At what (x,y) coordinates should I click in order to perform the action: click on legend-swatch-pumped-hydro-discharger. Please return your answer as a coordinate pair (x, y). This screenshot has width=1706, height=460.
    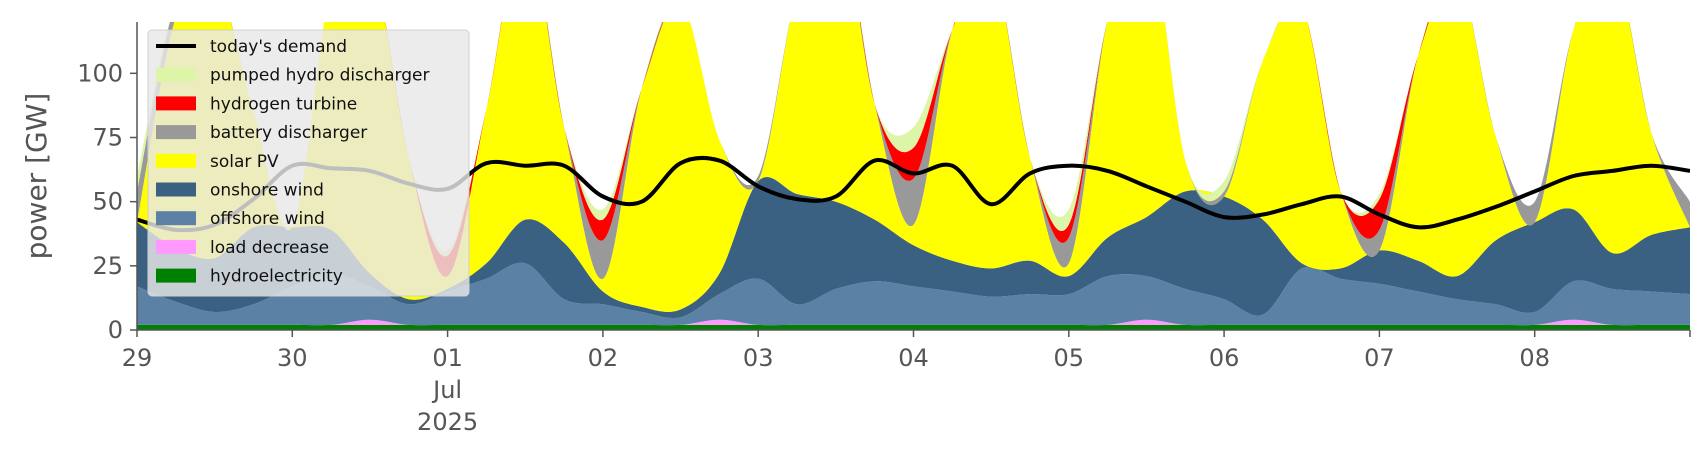
    Looking at the image, I should click on (176, 74).